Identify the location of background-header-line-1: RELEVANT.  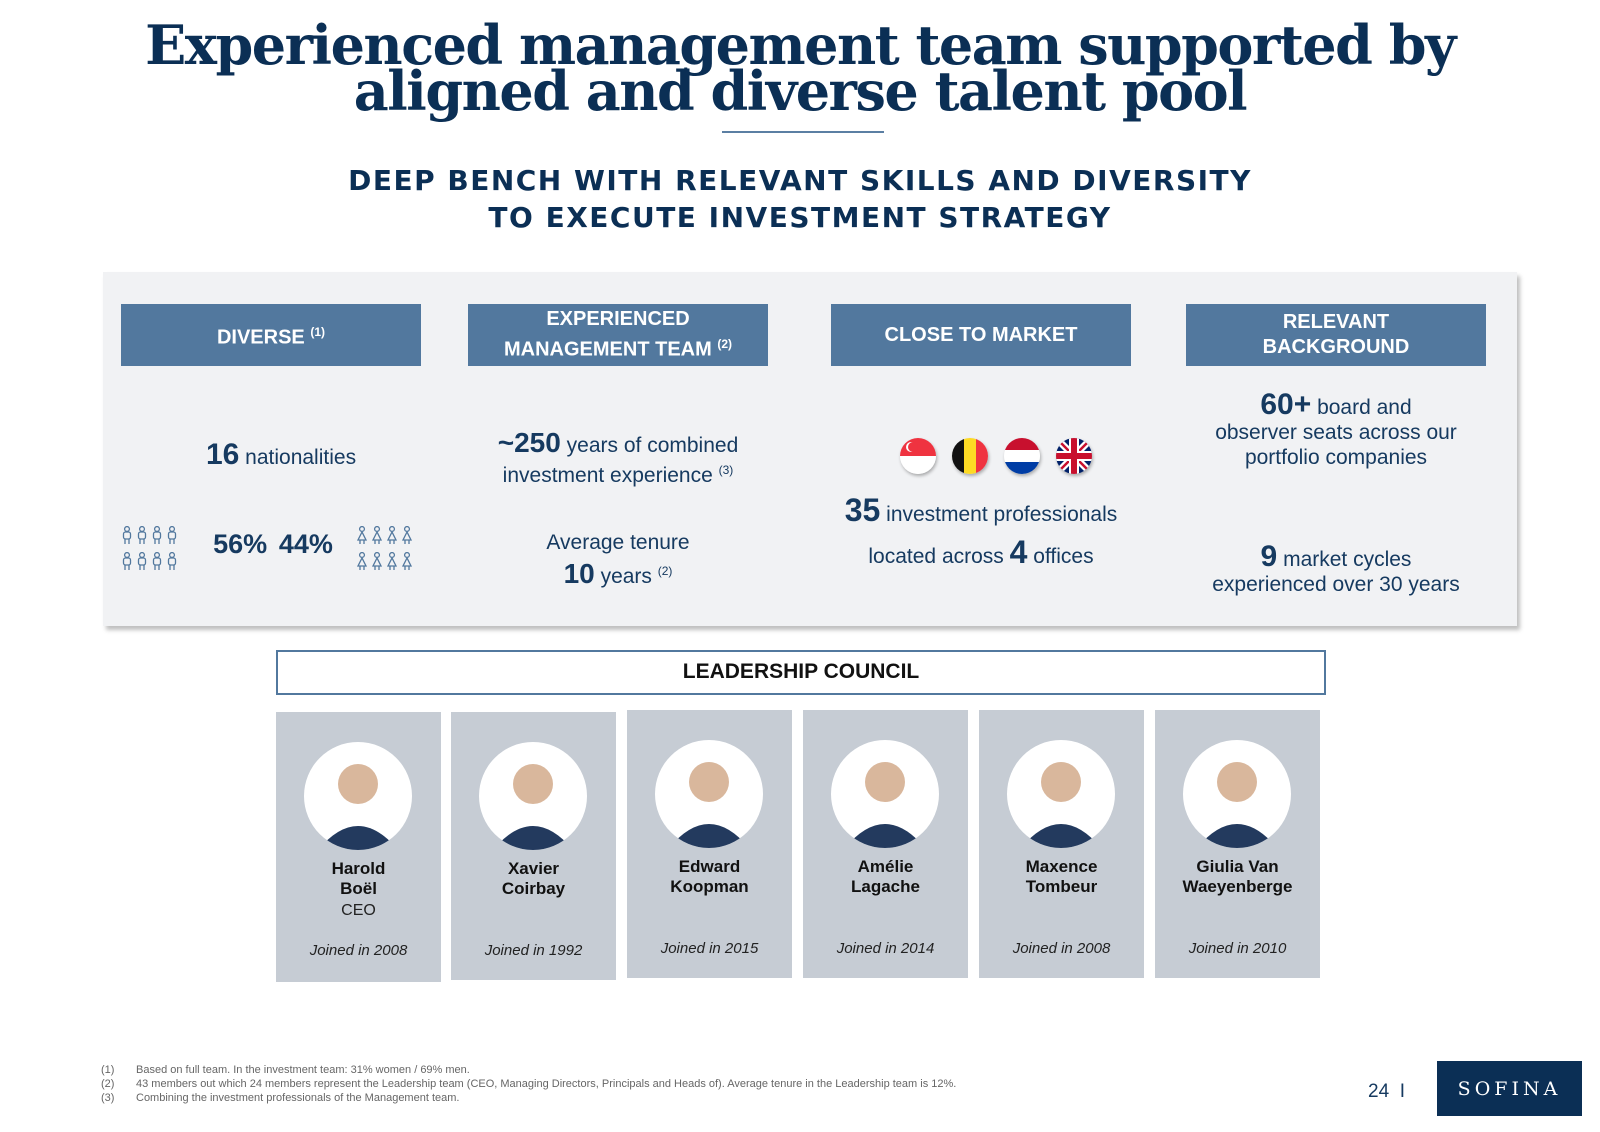
(1336, 322).